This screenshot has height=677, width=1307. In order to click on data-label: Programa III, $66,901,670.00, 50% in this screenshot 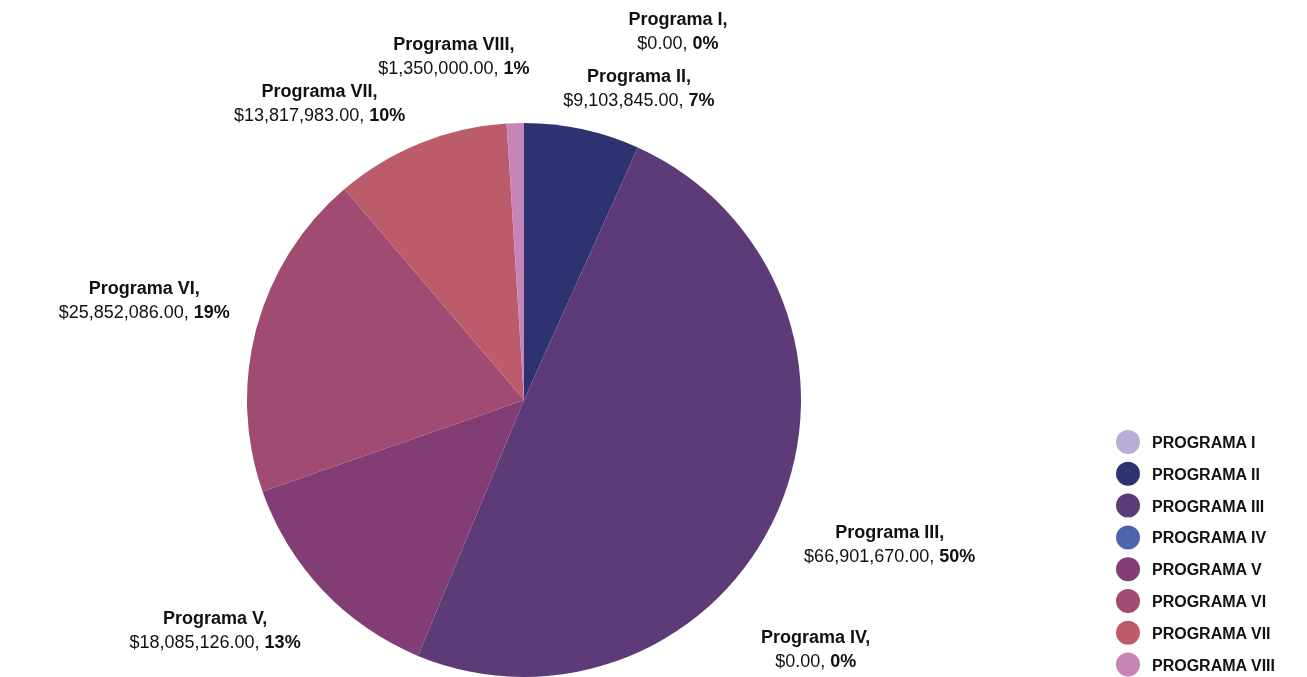, I will do `click(890, 543)`.